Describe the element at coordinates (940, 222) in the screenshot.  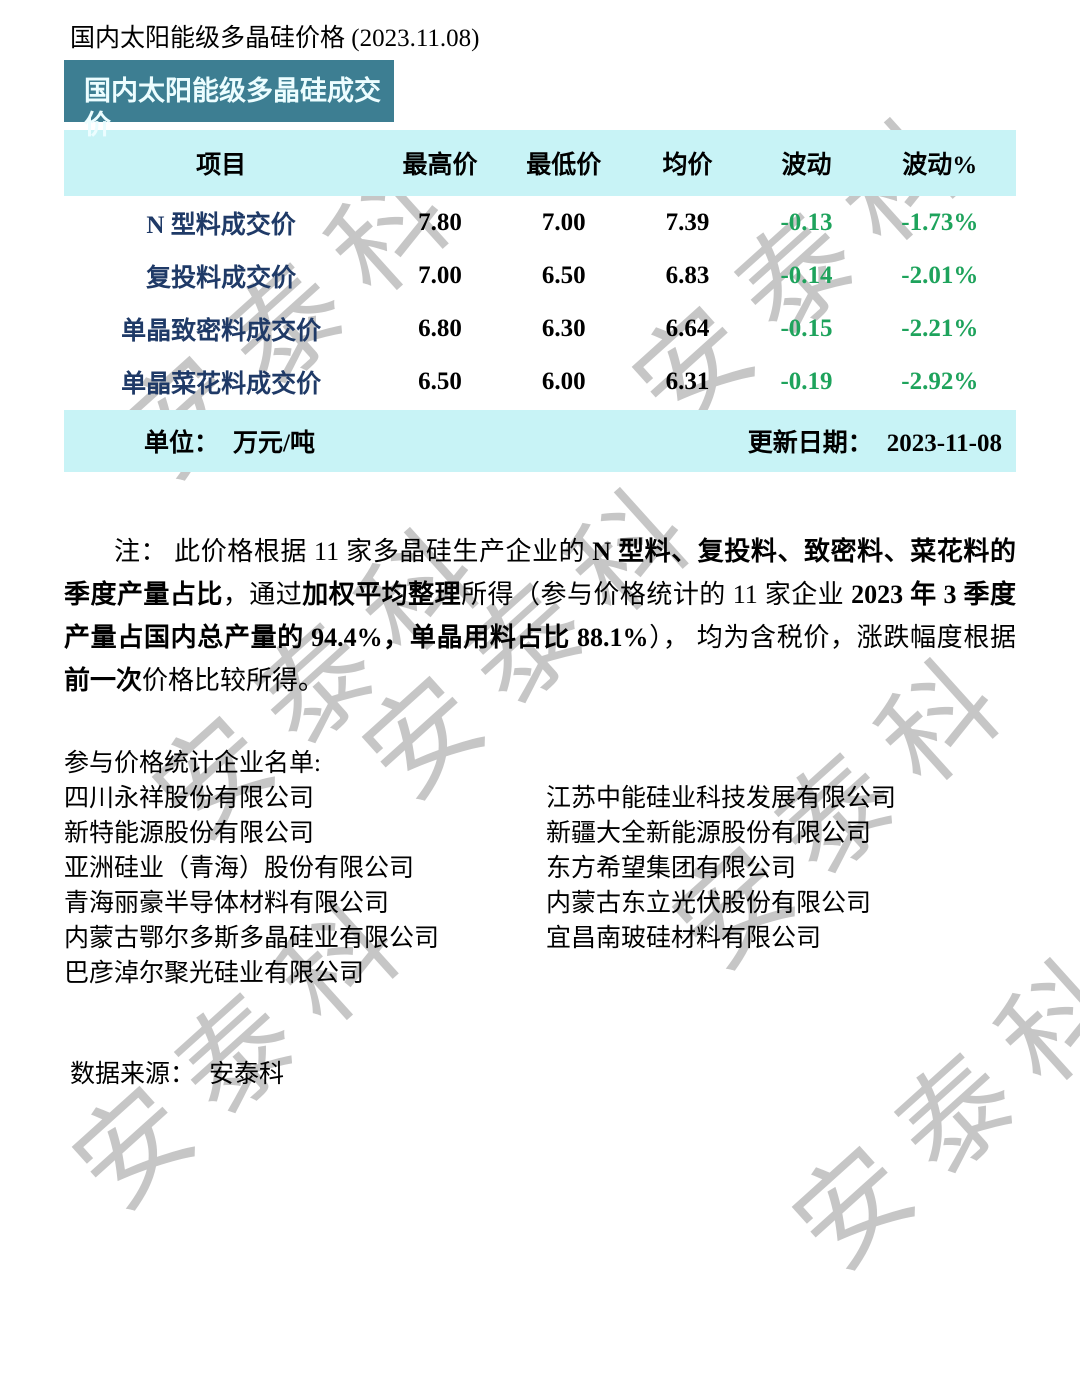
I see `cell-change_pct: -1.73%` at that location.